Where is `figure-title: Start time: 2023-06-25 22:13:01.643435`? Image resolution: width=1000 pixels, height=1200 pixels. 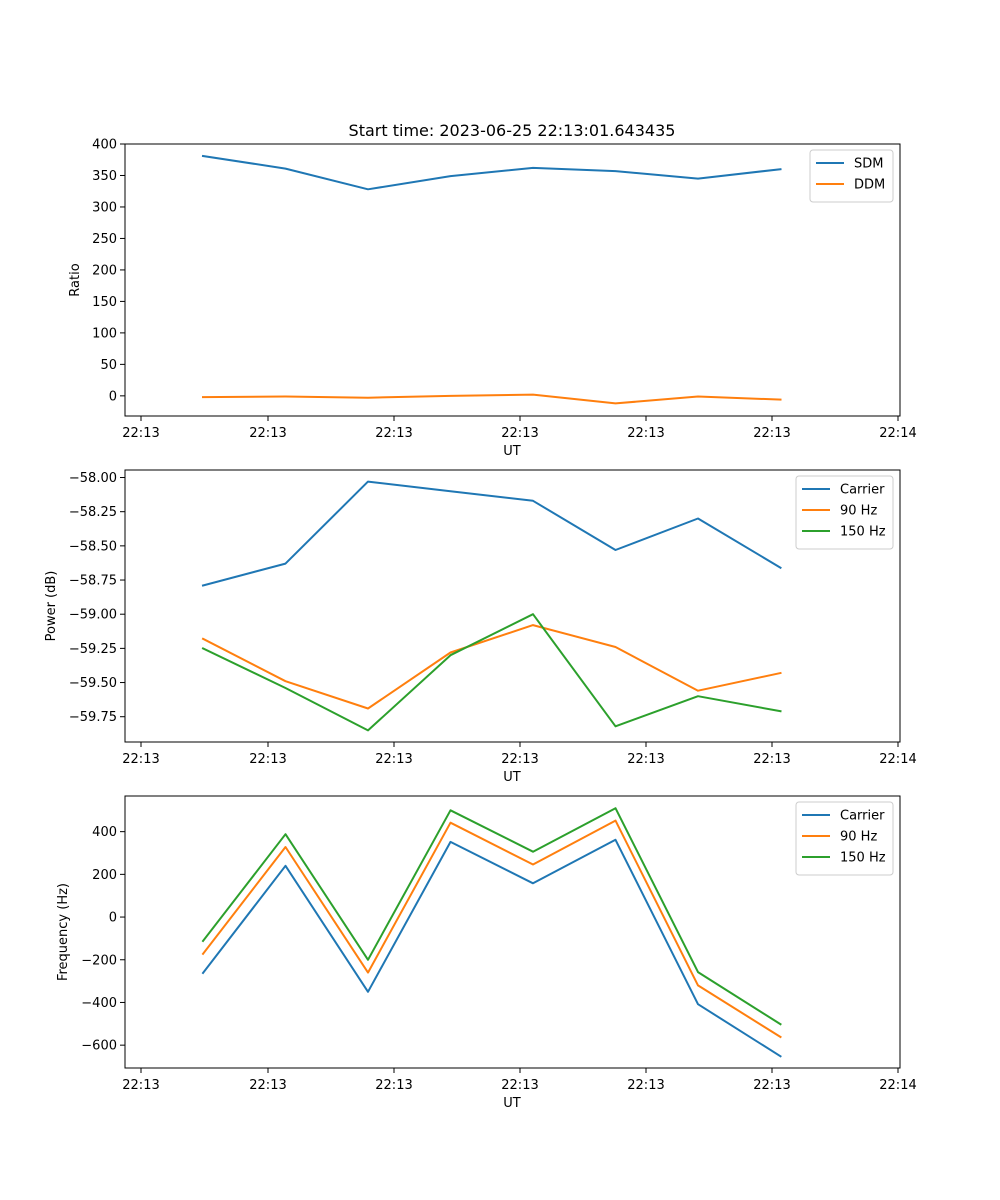
figure-title: Start time: 2023-06-25 22:13:01.643435 is located at coordinates (512, 130).